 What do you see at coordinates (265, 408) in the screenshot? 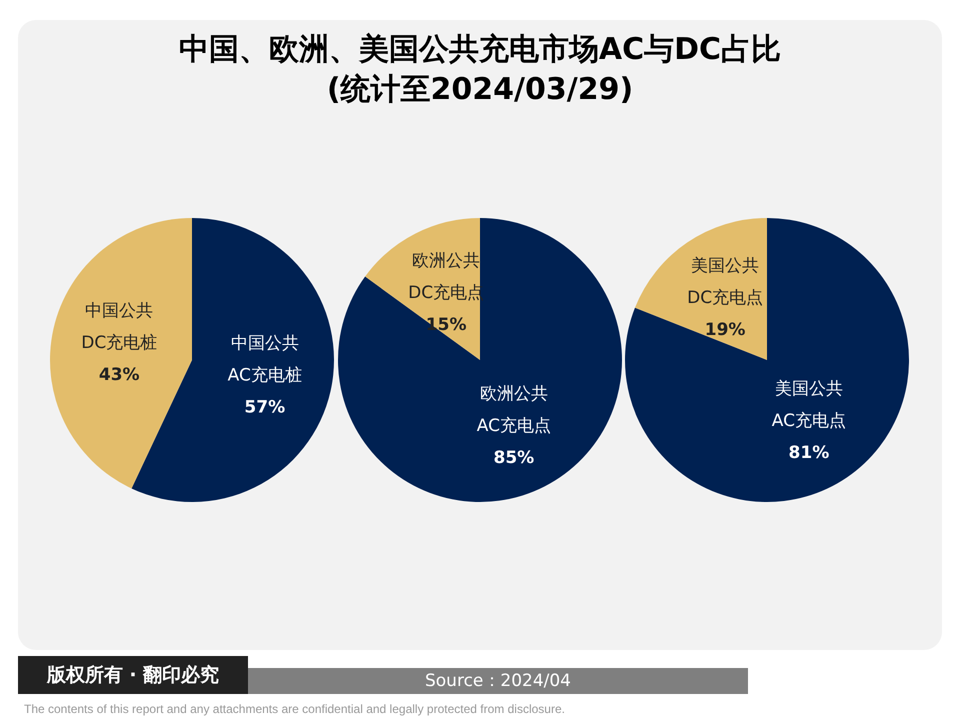
I see `data-label: 57%` at bounding box center [265, 408].